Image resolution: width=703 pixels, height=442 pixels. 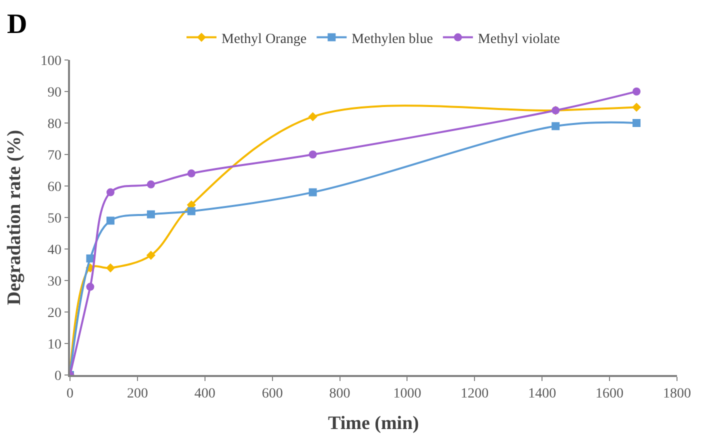 What do you see at coordinates (264, 39) in the screenshot?
I see `legend-label: Methyl Orange` at bounding box center [264, 39].